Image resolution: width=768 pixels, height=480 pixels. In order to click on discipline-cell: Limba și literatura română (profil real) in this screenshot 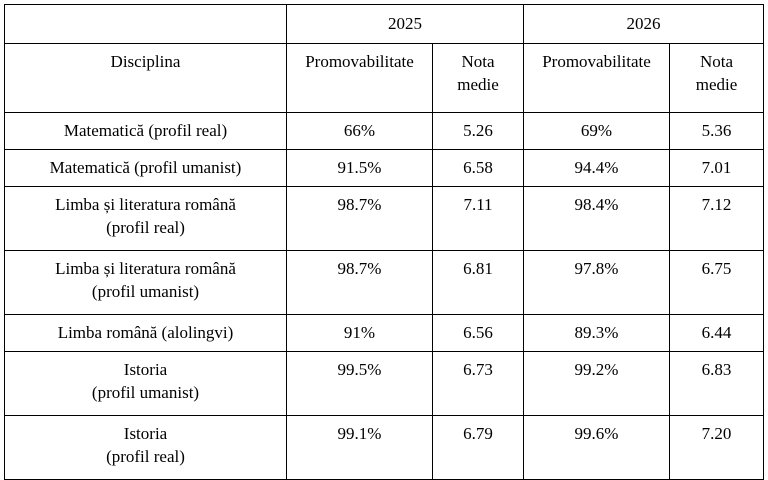, I will do `click(145, 218)`.